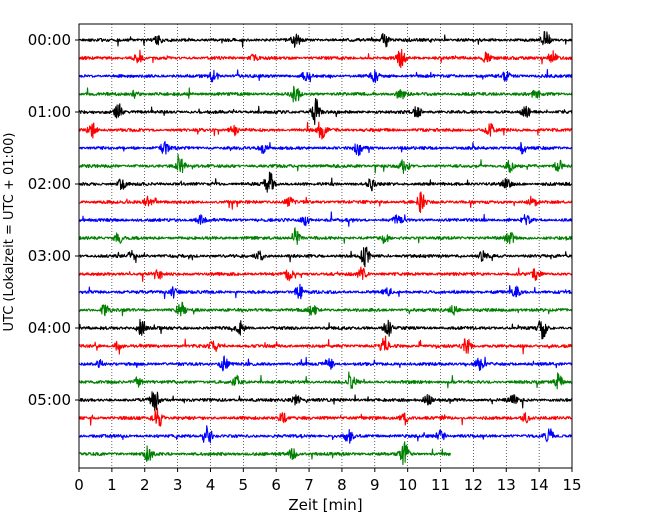  Describe the element at coordinates (375, 485) in the screenshot. I see `x-tick-label-9: 9` at that location.